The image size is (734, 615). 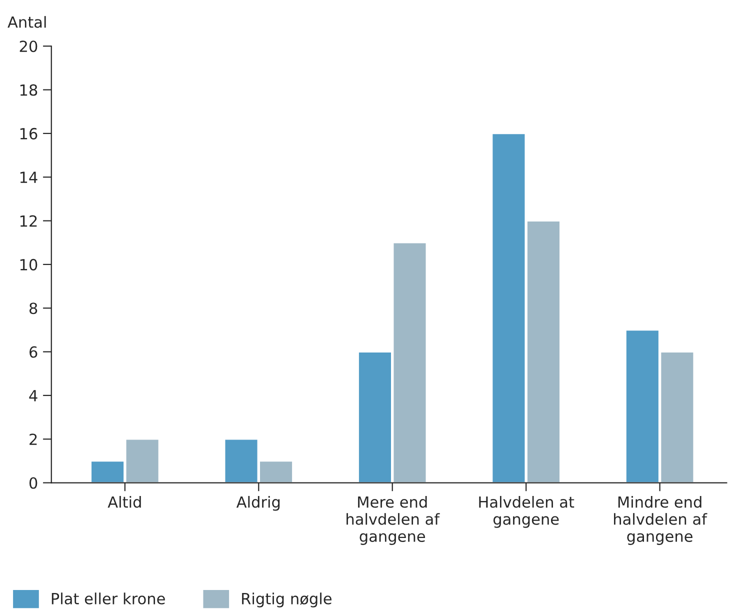 I want to click on y-tick-label: 18, so click(x=29, y=90).